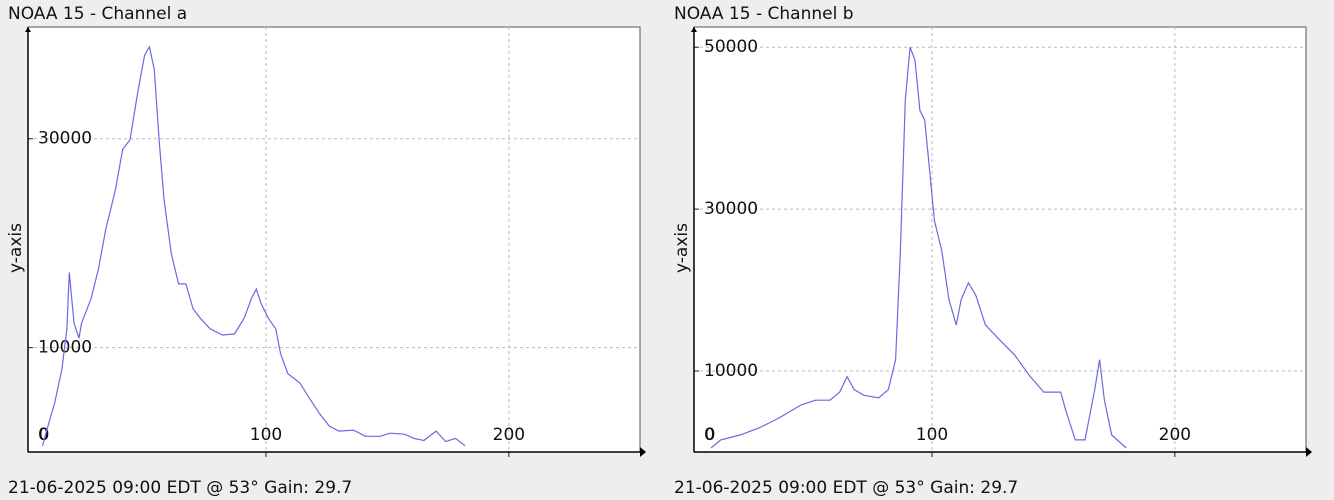 The width and height of the screenshot is (1334, 500). Describe the element at coordinates (731, 371) in the screenshot. I see `y-tick-label: 10000` at that location.